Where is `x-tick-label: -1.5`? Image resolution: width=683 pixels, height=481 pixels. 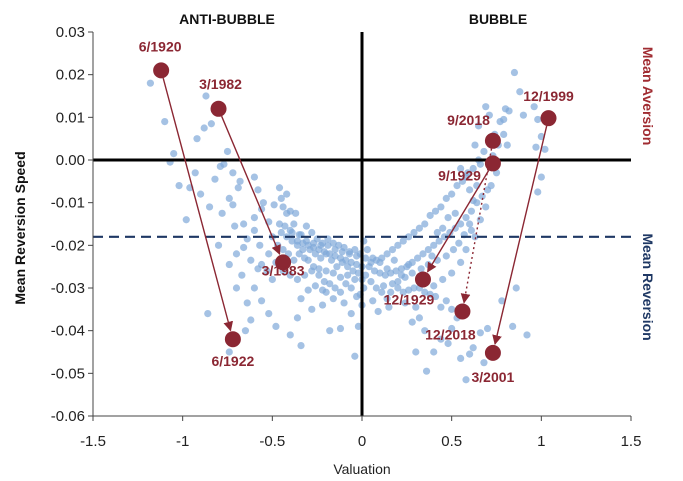
x-tick-label: -1.5 is located at coordinates (93, 441).